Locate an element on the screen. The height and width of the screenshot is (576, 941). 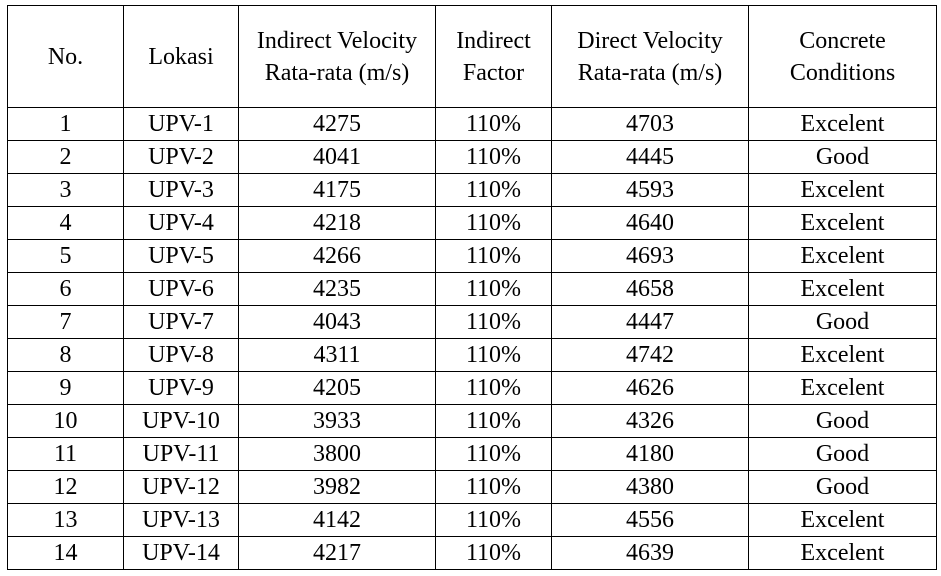
cell-indirect-velocity: 4275 is located at coordinates (337, 124).